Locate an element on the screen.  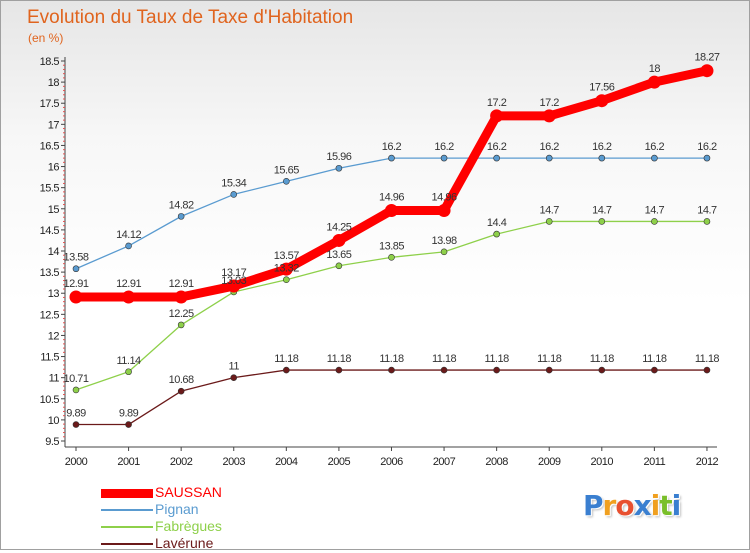
data-label: 13.32 is located at coordinates (286, 269).